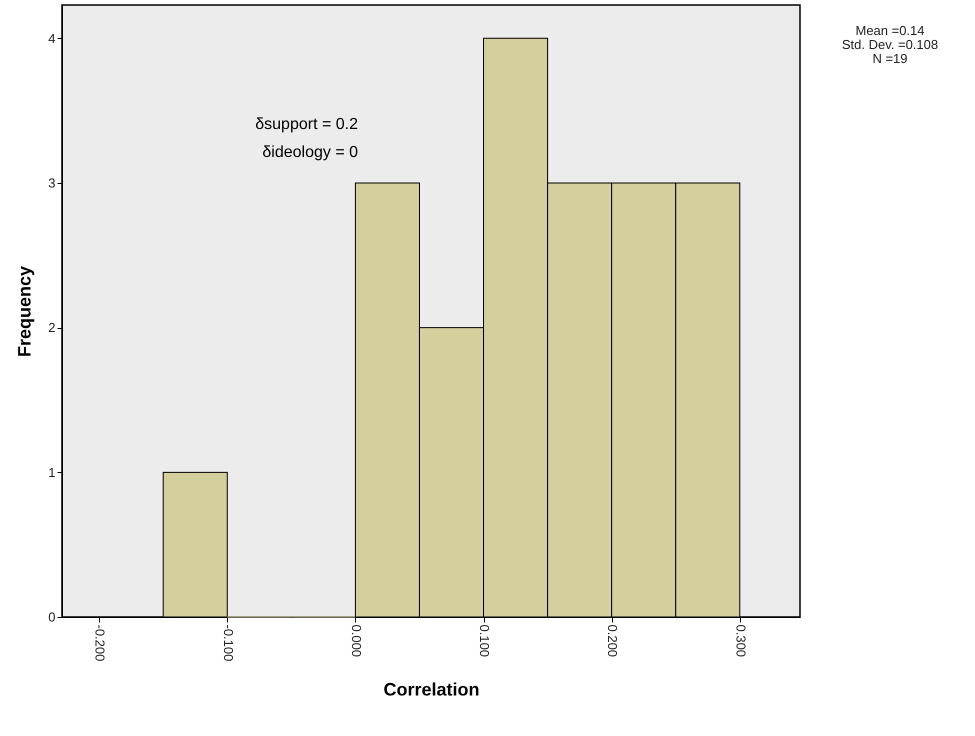 This screenshot has width=975, height=736. What do you see at coordinates (52, 38) in the screenshot?
I see `y-tick-label: 4` at bounding box center [52, 38].